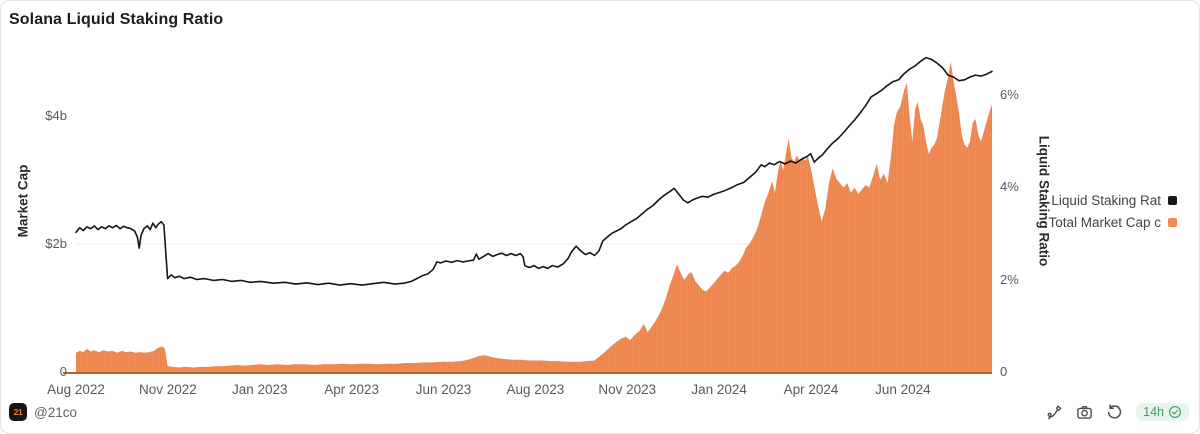 The image size is (1200, 434). What do you see at coordinates (903, 389) in the screenshot?
I see `x-axis-tick: Jun 2024` at bounding box center [903, 389].